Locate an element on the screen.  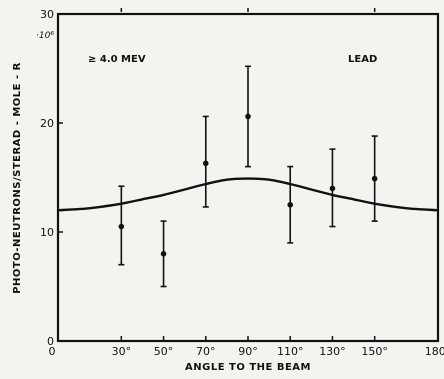
x-tick-label: 50° is located at coordinates (164, 351).